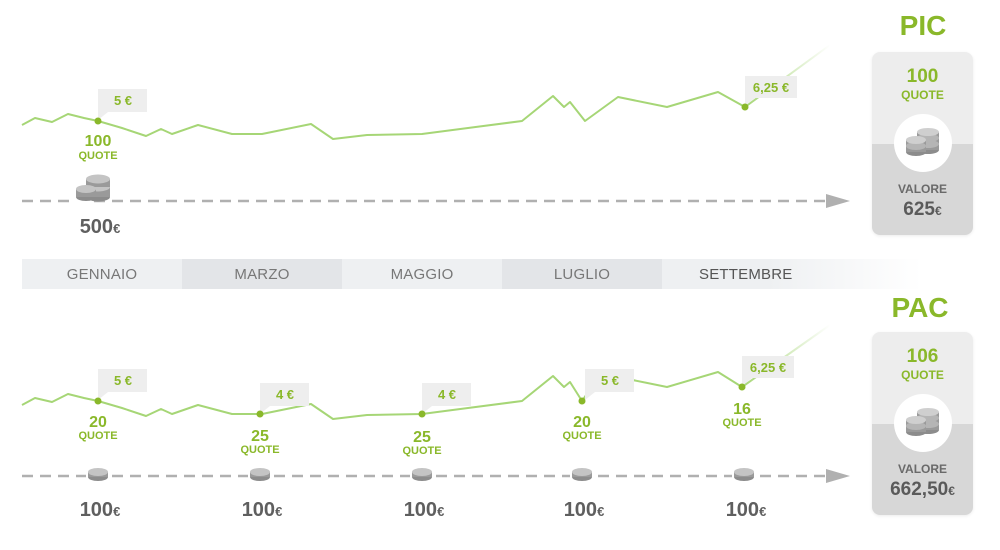 The width and height of the screenshot is (1000, 550). I want to click on month-bar: GENNAIO MARZO MAGGIO LUGLIO SETTEMBRE, so click(472, 274).